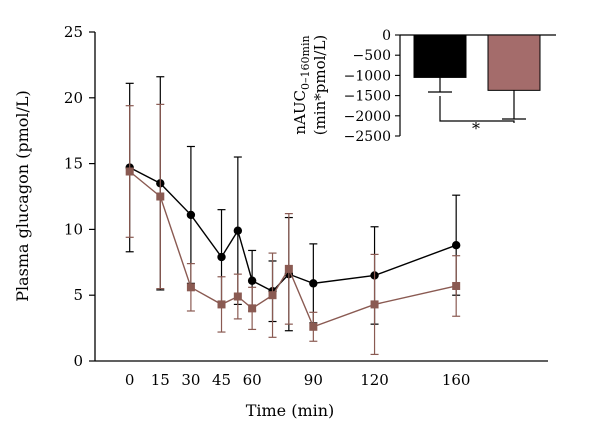  Describe the element at coordinates (456, 380) in the screenshot. I see `x-tick-label: 160` at that location.